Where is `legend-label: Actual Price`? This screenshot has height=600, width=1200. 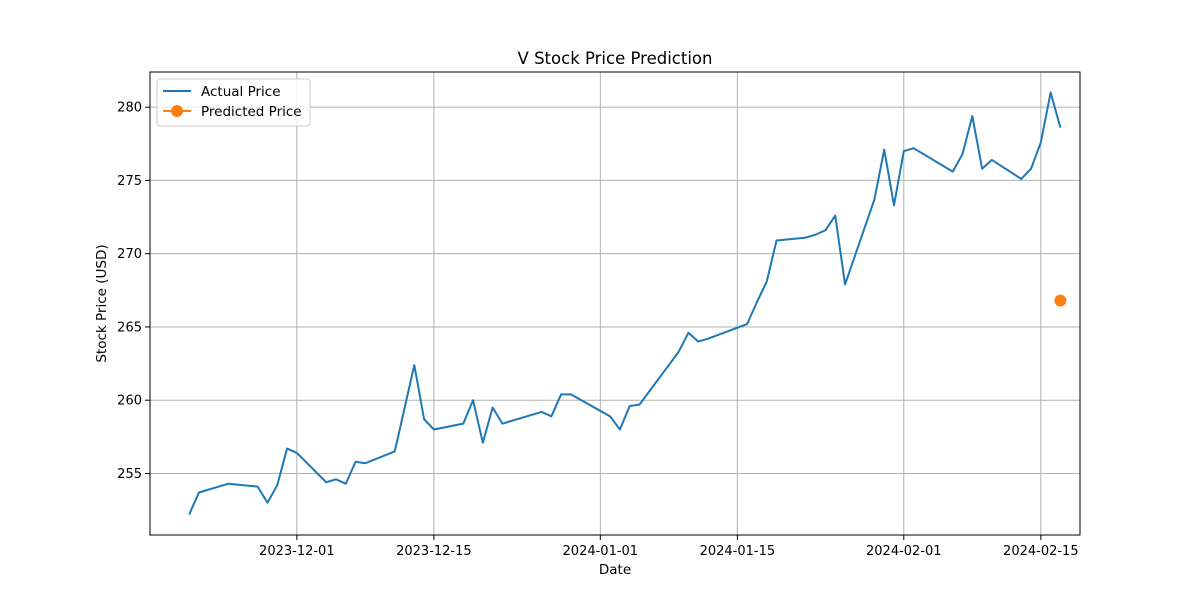
legend-label: Actual Price is located at coordinates (241, 92).